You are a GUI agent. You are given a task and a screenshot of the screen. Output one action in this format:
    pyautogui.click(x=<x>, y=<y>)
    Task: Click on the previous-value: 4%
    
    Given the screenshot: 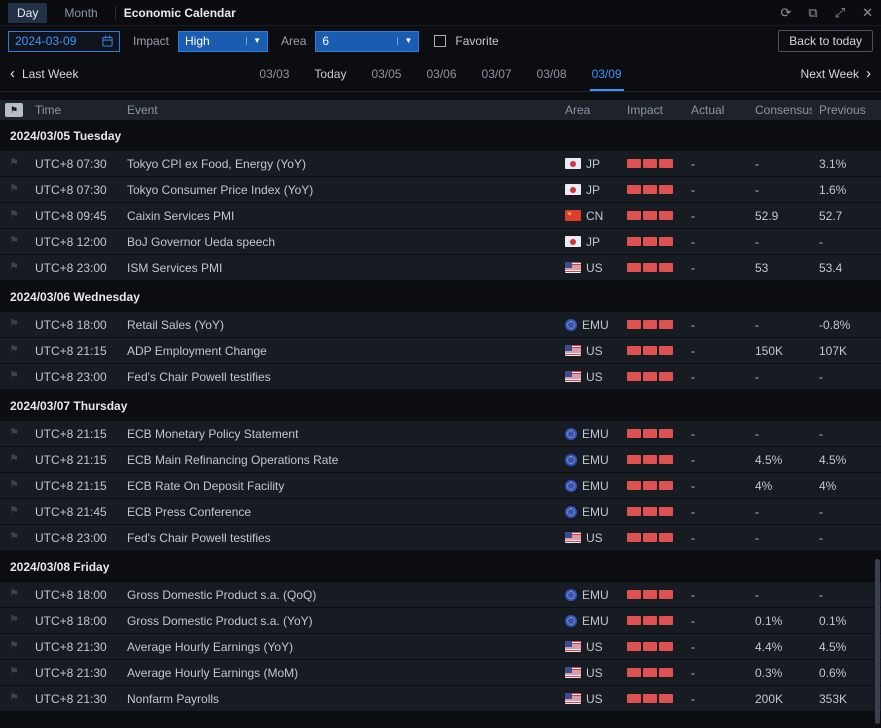 What is the action you would take?
    pyautogui.click(x=828, y=485)
    